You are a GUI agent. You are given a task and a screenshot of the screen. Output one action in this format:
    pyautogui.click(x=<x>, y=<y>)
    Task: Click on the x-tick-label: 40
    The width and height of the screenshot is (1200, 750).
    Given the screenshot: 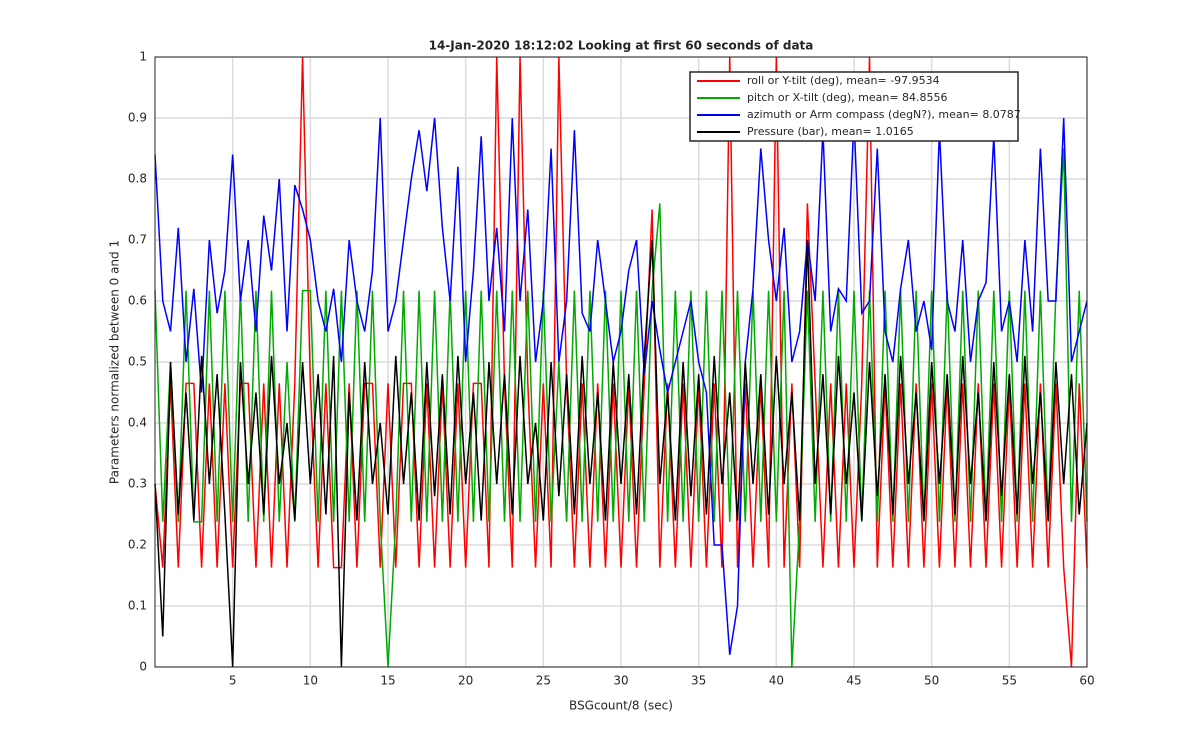 What is the action you would take?
    pyautogui.click(x=776, y=681)
    